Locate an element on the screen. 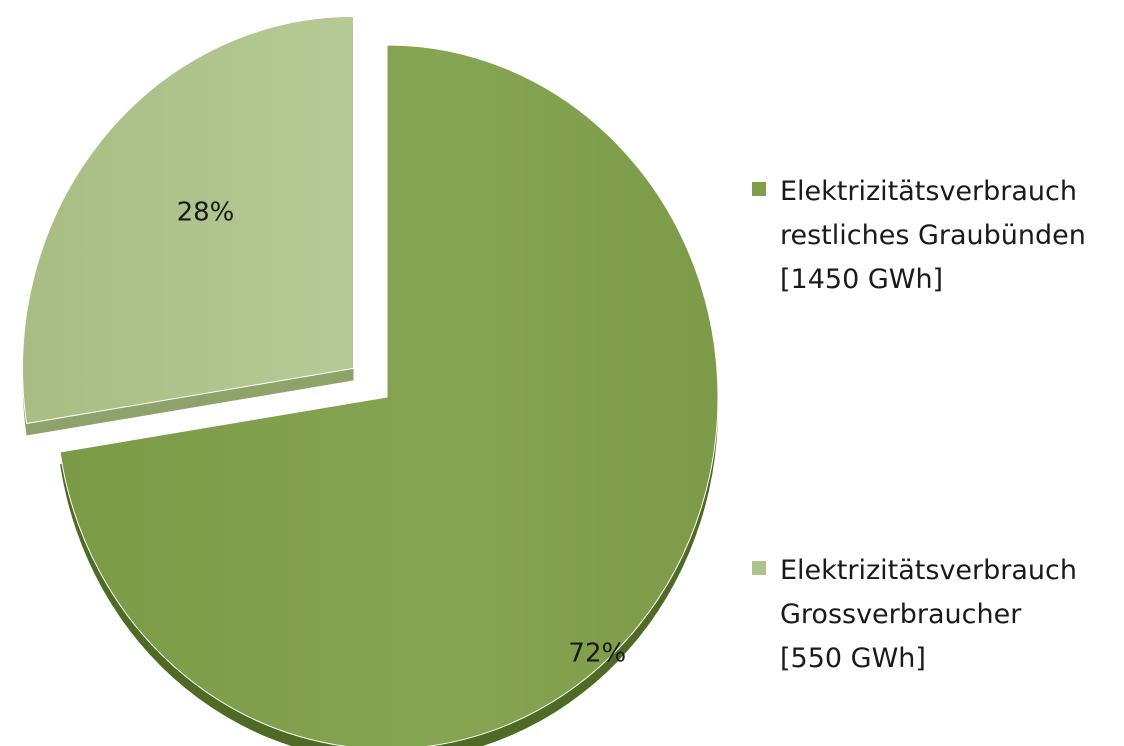 The image size is (1124, 746). slice-percent-label: 28% is located at coordinates (206, 213).